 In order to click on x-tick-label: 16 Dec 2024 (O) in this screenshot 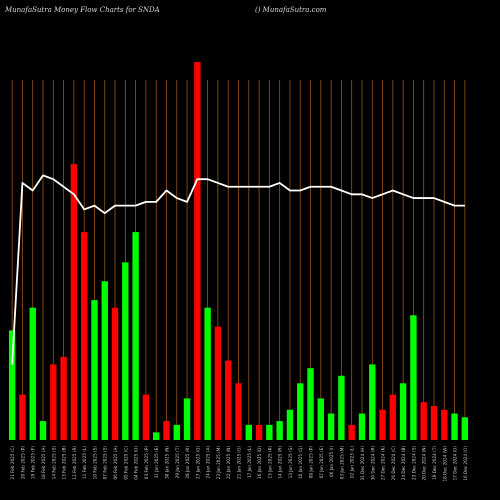, I will do `click(465, 463)`.